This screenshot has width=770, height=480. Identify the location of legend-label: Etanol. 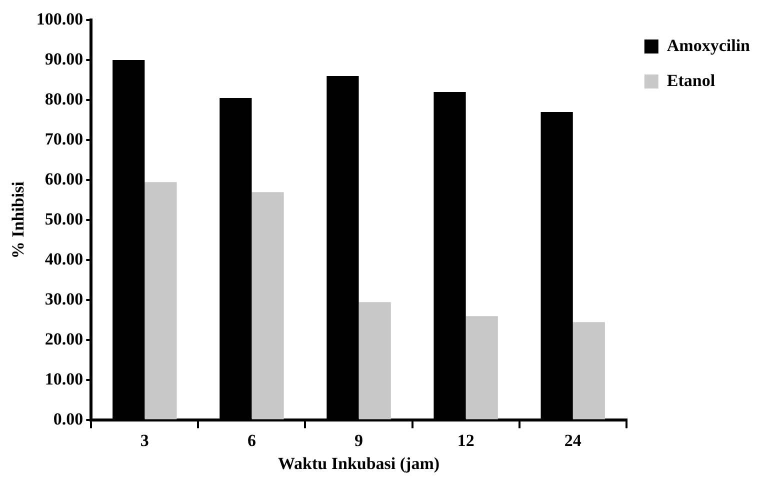
(691, 80).